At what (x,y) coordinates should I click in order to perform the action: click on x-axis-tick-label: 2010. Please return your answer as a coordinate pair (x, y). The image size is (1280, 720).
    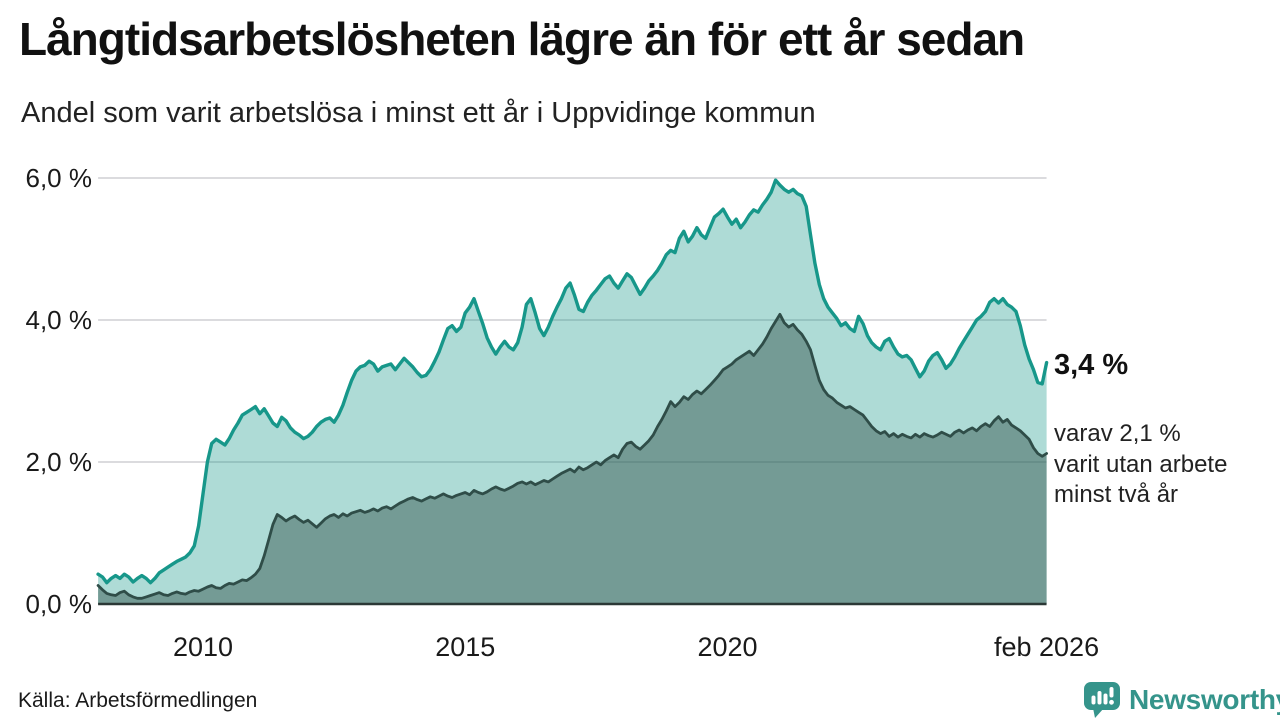
    Looking at the image, I should click on (203, 647).